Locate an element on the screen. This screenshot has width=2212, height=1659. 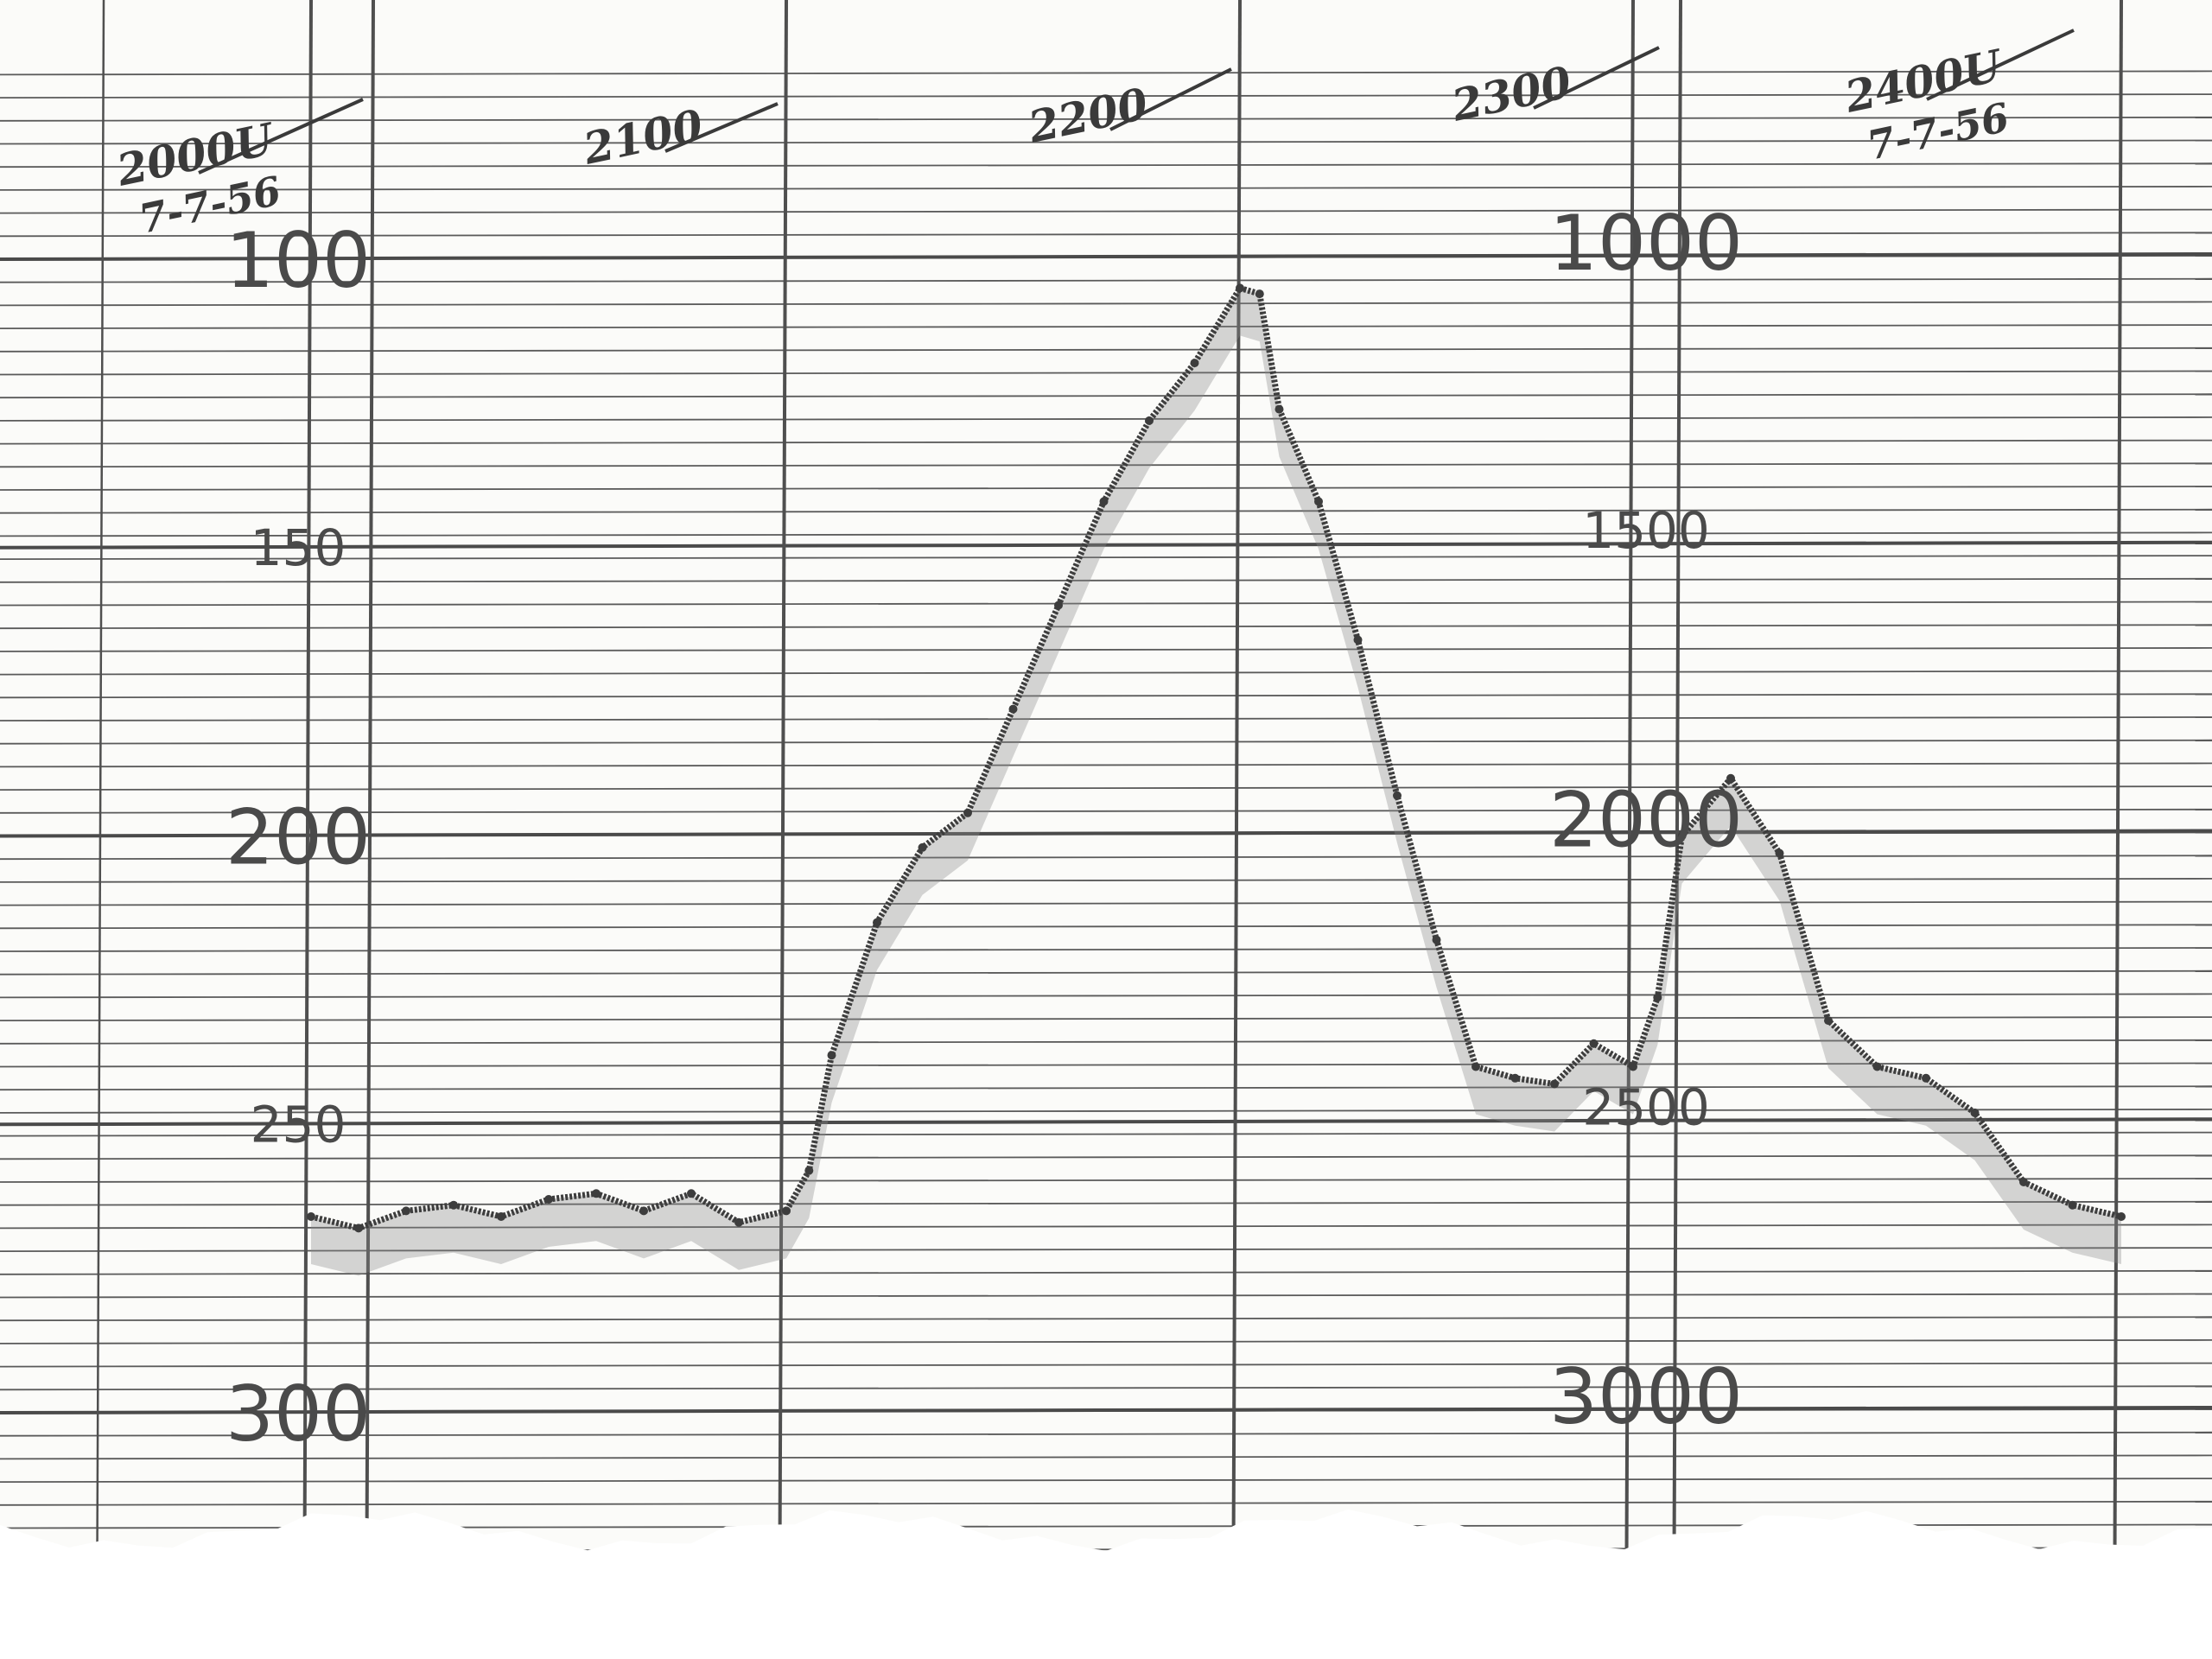
left-scale-tick-label: 200 is located at coordinates (298, 837).